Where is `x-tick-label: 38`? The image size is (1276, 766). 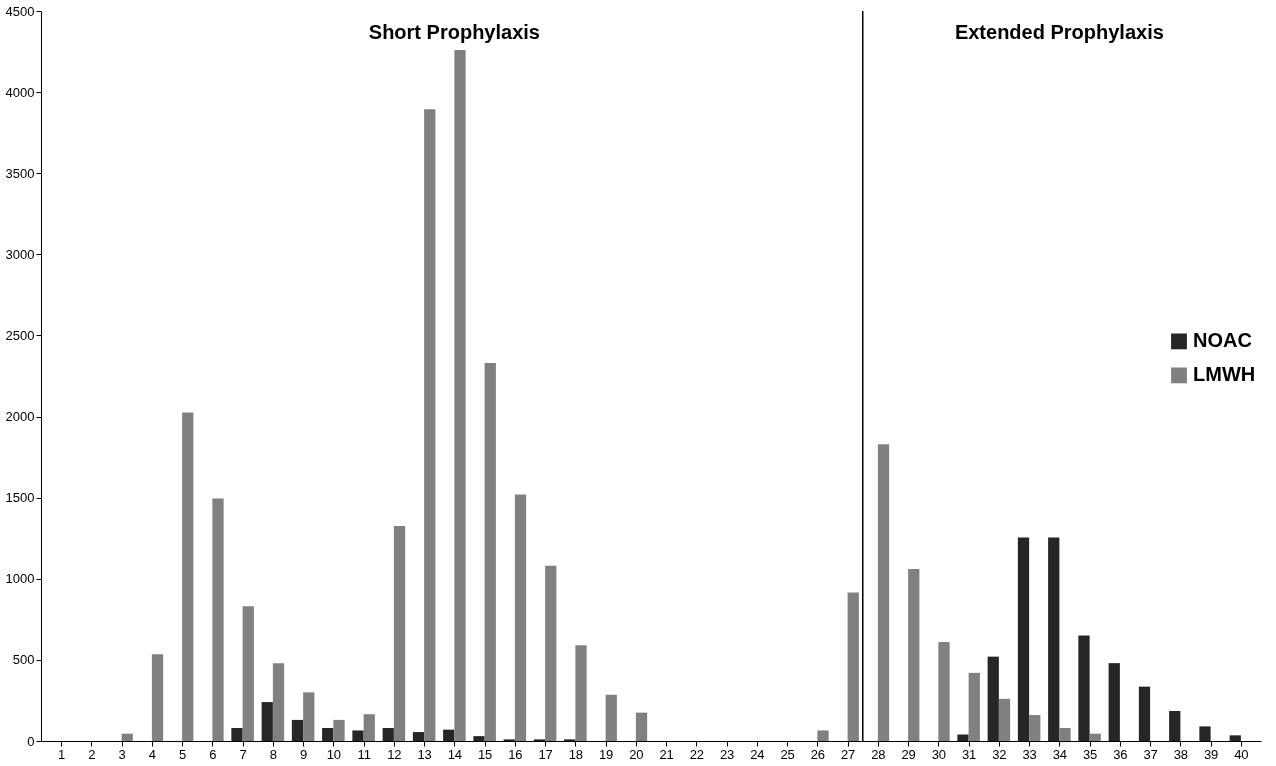
x-tick-label: 38 is located at coordinates (1181, 754).